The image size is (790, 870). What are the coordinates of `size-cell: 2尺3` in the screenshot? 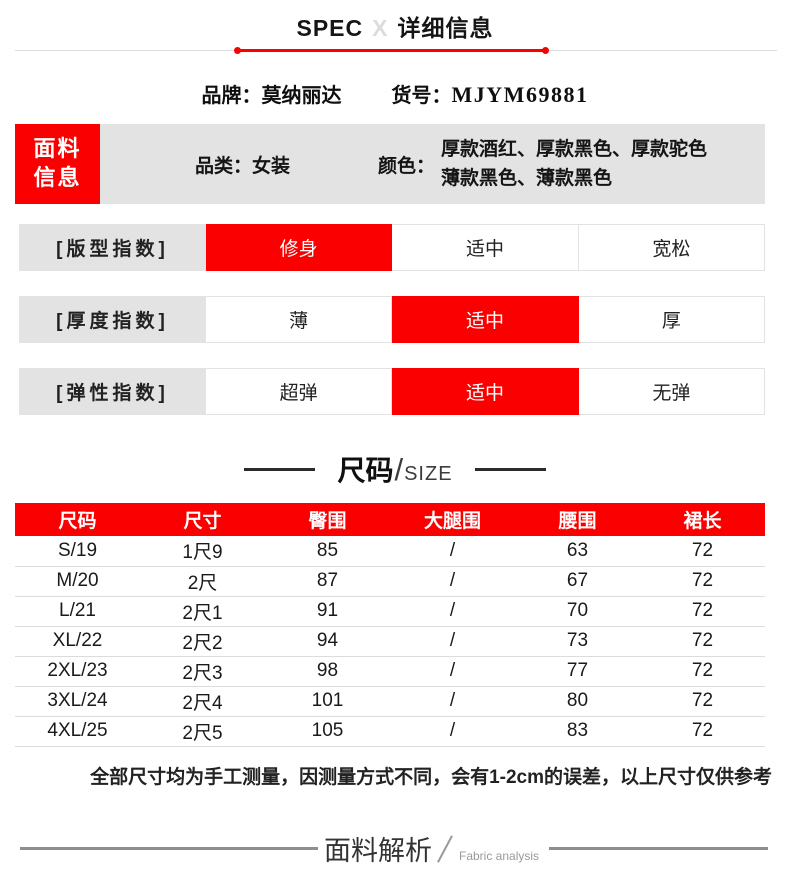 It's located at (202, 671).